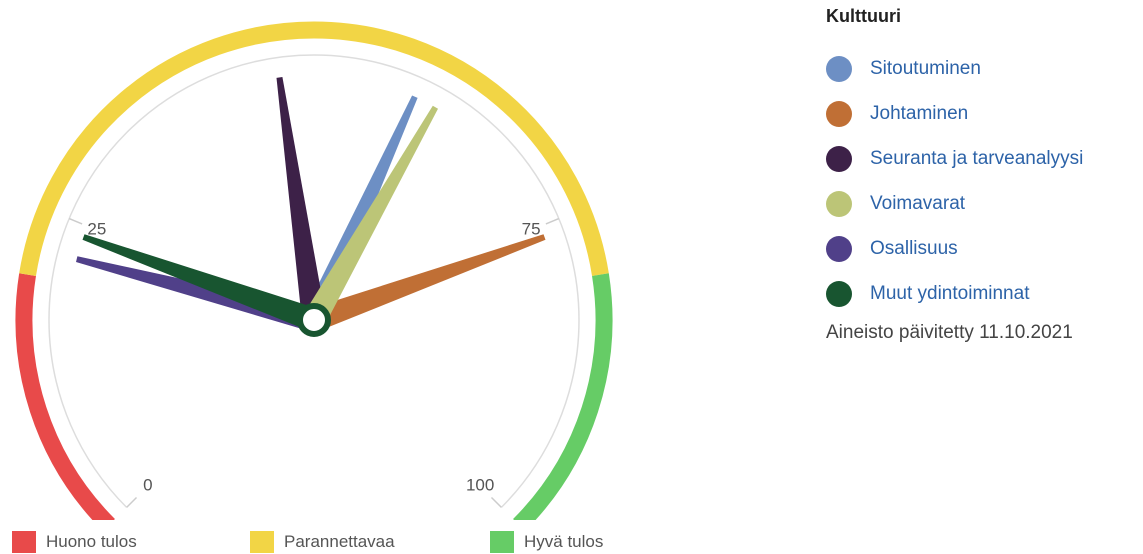  I want to click on band-legend-item-parannettavaa: Parannettavaa, so click(322, 542).